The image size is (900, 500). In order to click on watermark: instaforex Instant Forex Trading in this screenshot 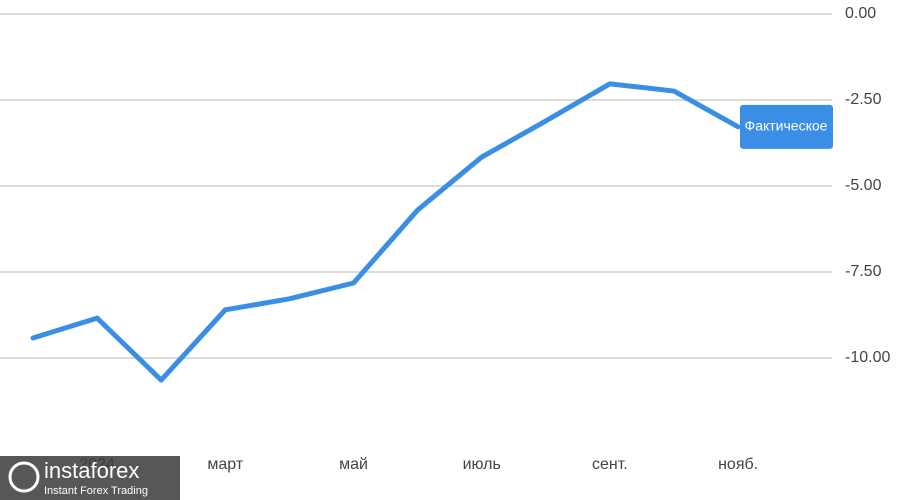, I will do `click(90, 478)`.